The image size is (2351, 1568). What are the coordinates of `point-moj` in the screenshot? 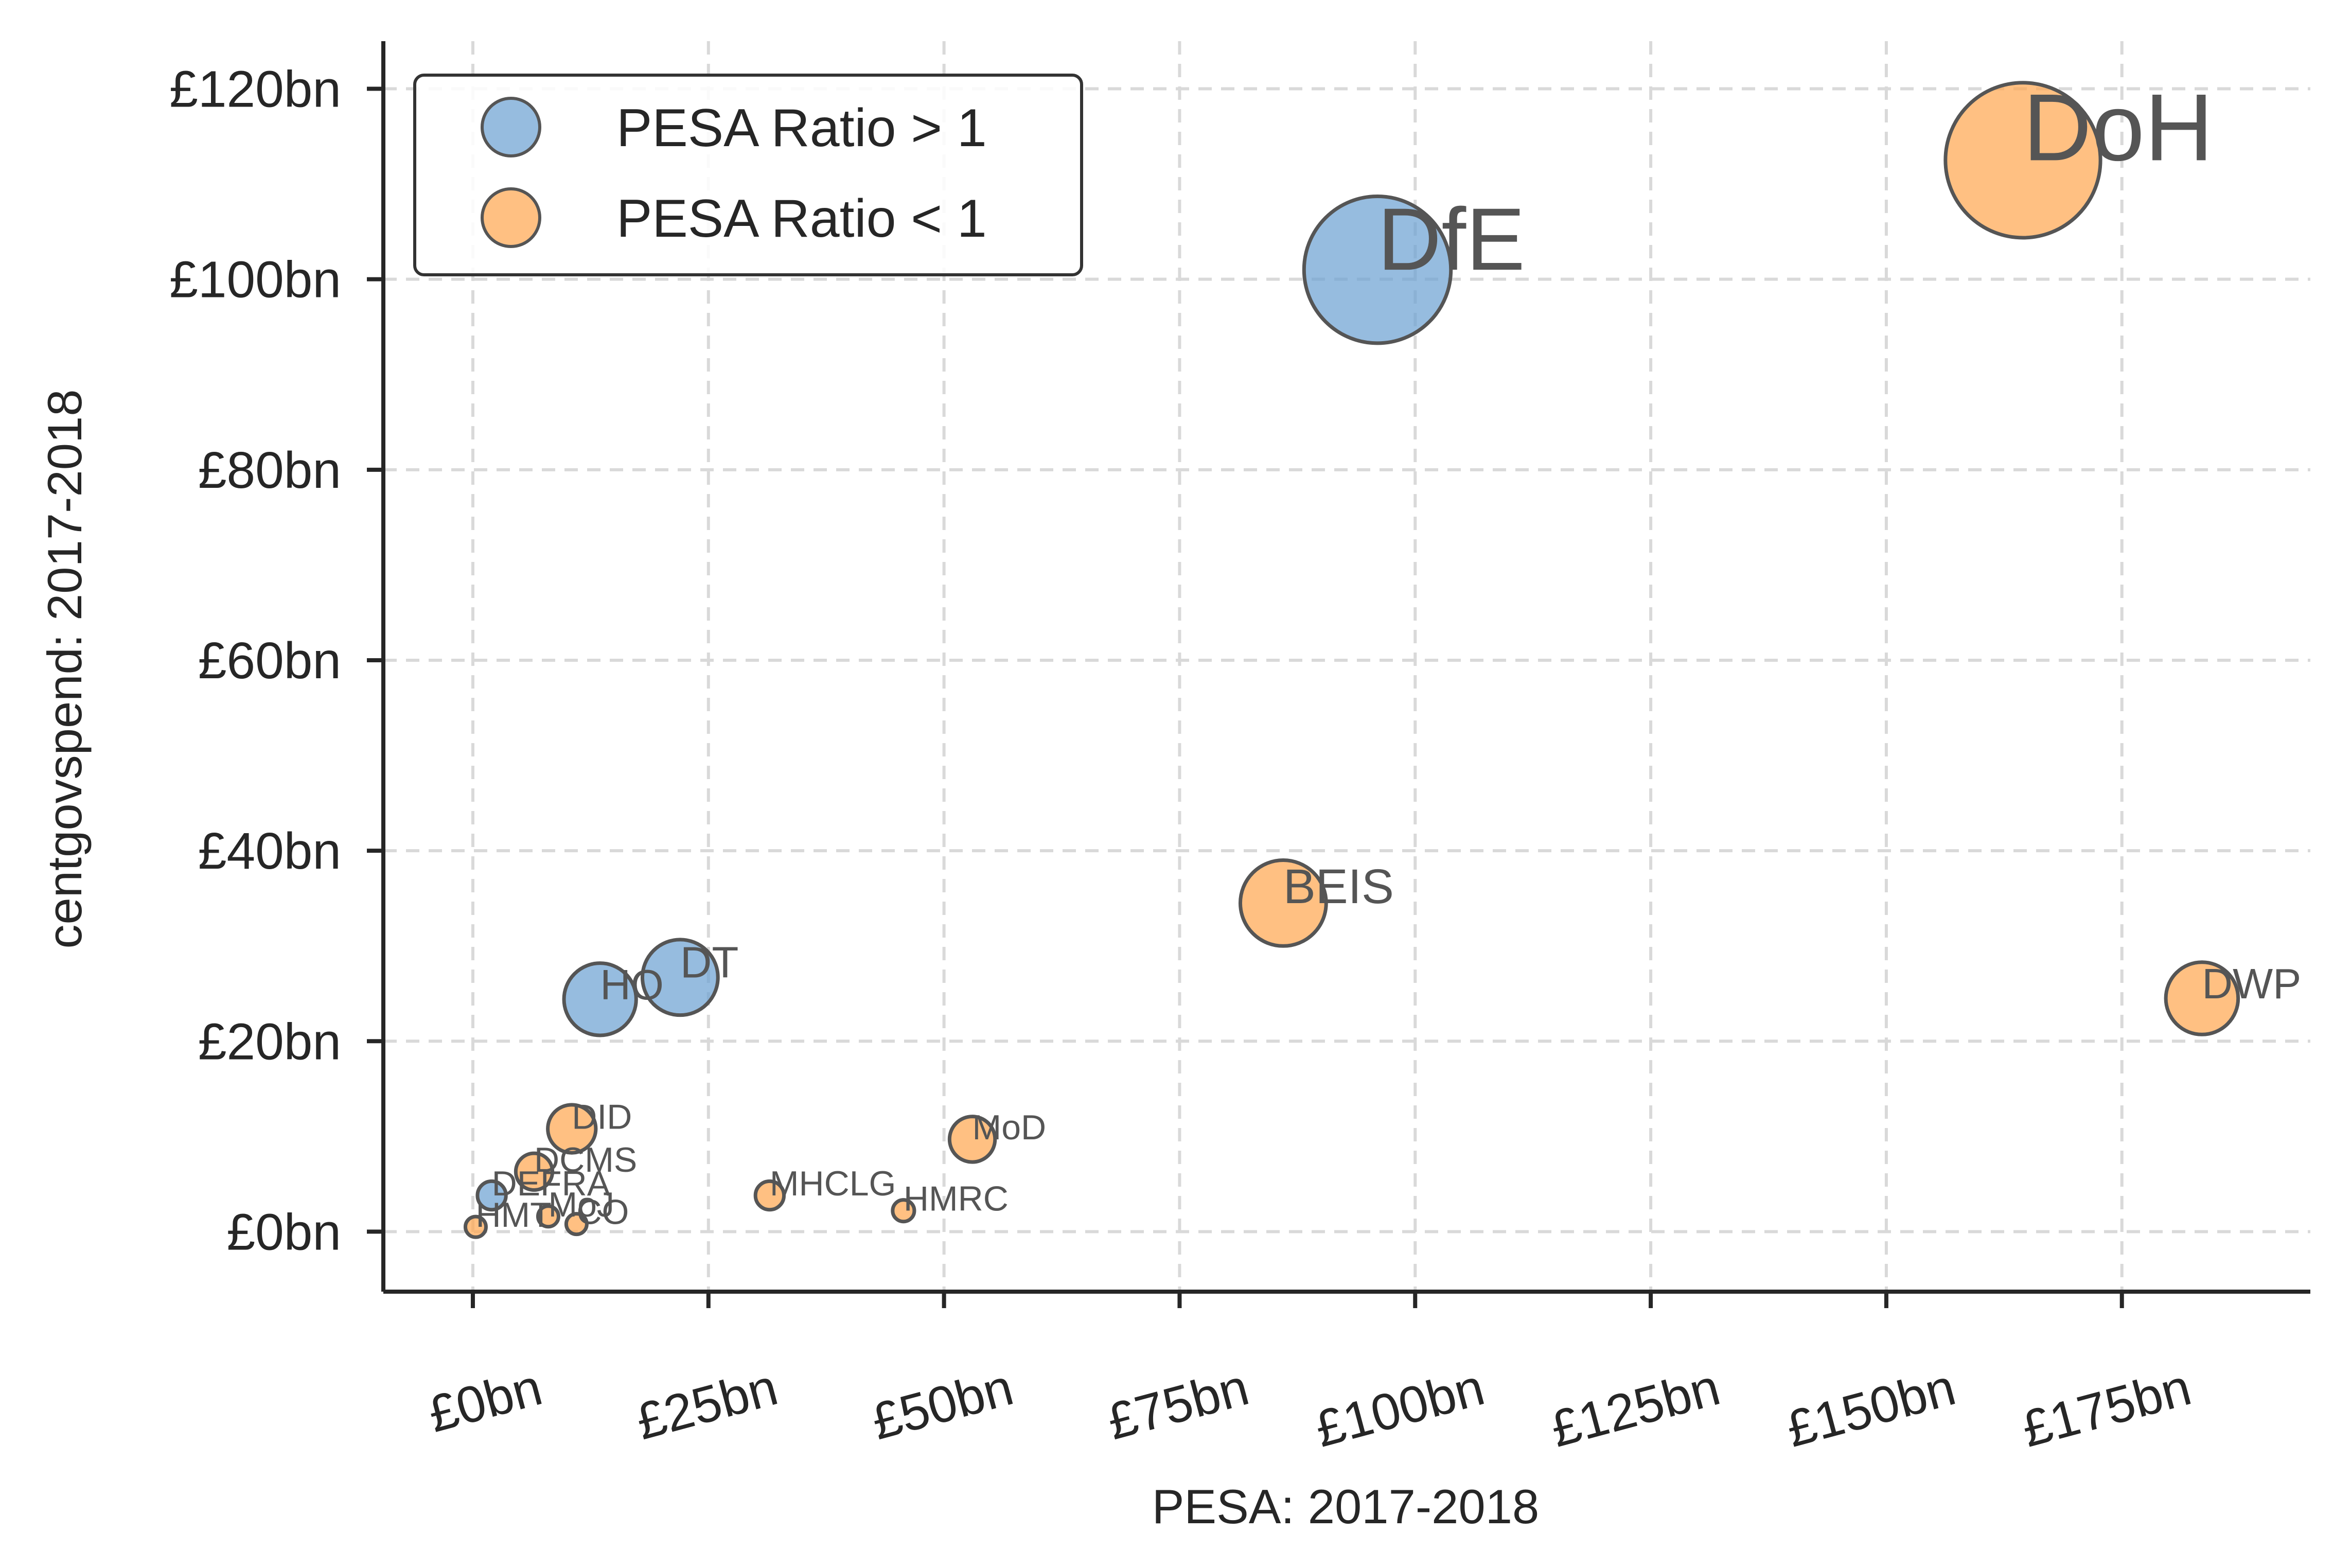 It's located at (548, 1216).